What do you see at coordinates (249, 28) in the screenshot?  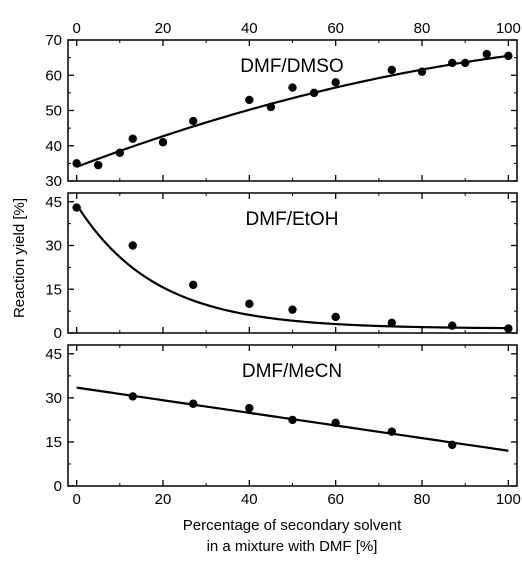 I see `top-x-tick-label: 40` at bounding box center [249, 28].